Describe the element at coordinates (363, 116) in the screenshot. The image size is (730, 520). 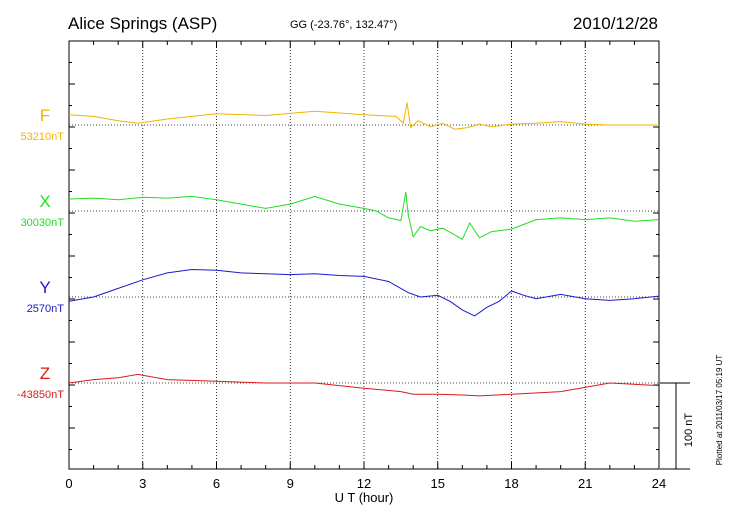
I see `series-line-f` at that location.